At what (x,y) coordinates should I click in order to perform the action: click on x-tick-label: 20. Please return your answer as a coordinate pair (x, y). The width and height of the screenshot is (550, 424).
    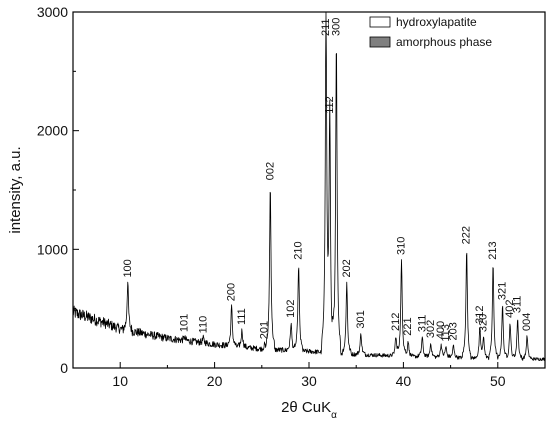
    Looking at the image, I should click on (215, 381).